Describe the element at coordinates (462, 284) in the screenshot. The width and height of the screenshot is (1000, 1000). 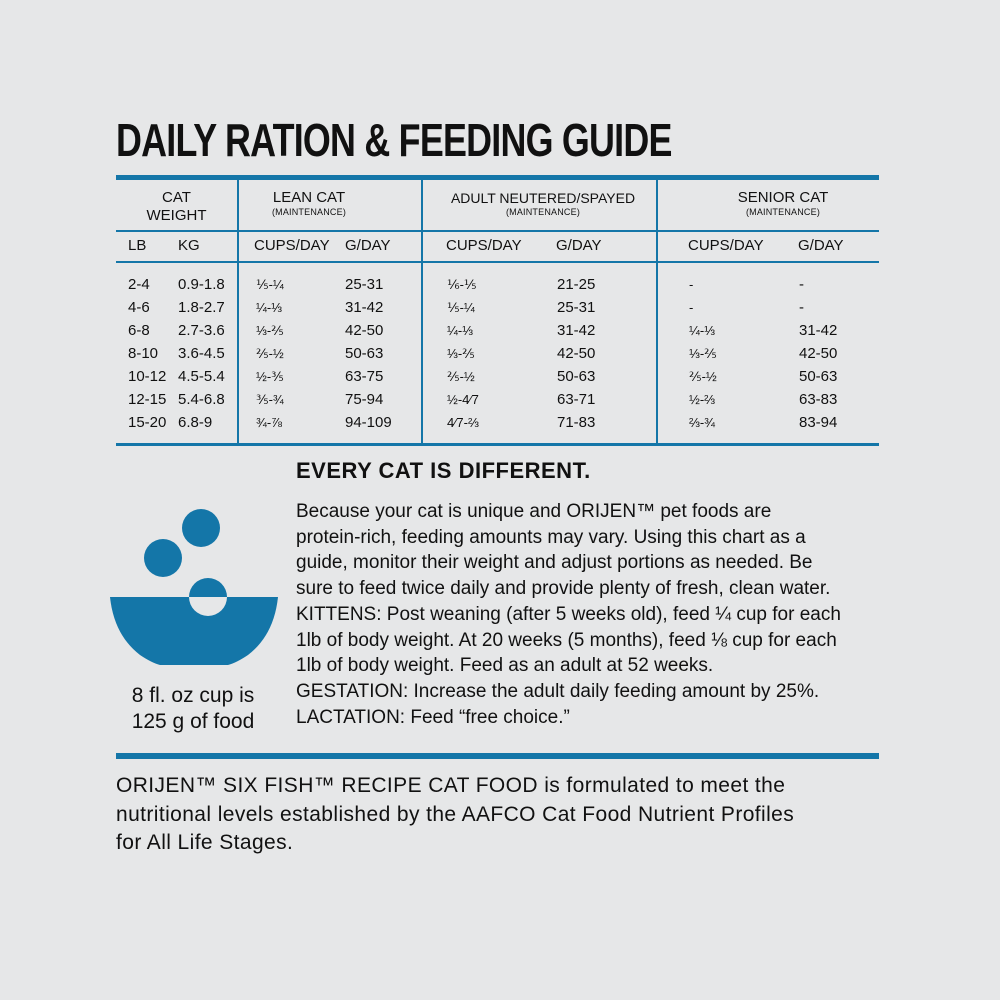
I see `table-cell: ⅙-⅕` at that location.